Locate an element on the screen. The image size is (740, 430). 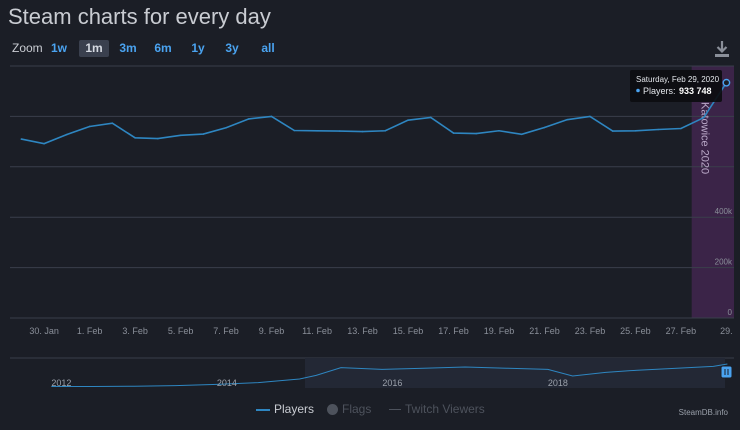
flags-icon is located at coordinates (332, 410).